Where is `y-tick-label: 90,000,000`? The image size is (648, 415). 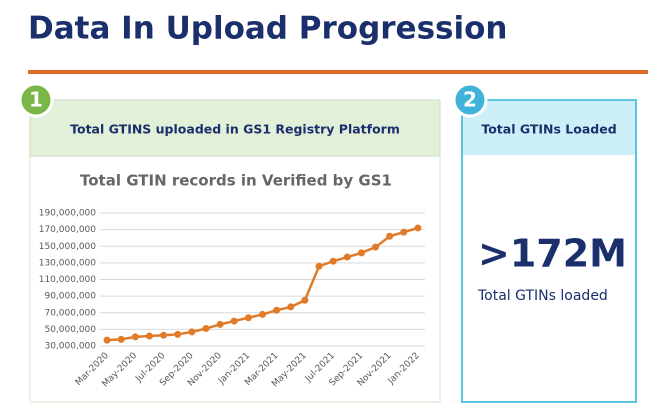
y-tick-label: 90,000,000 is located at coordinates (70, 297).